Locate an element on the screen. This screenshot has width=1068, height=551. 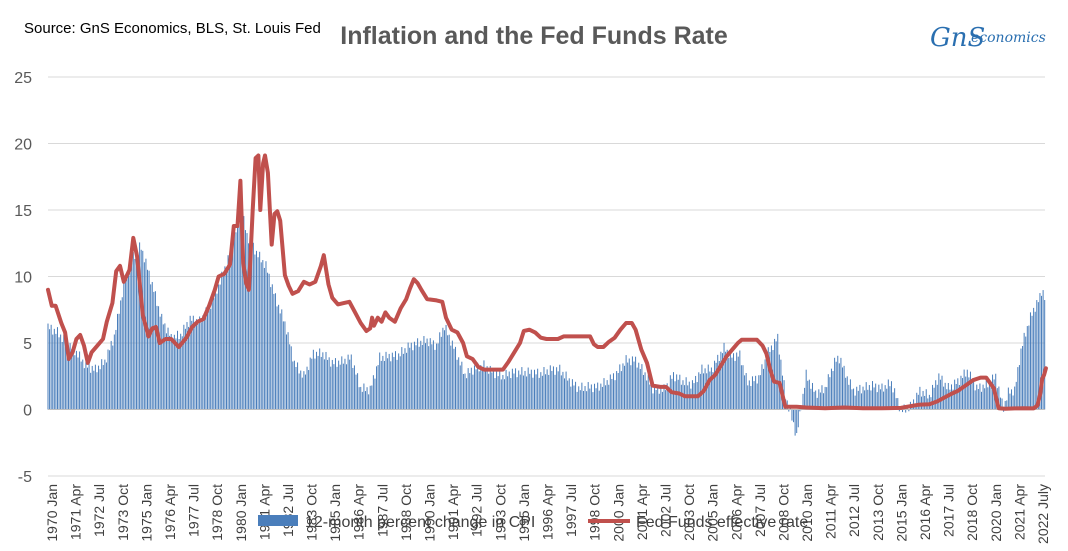
gns-logo: GnS economics is located at coordinates (988, 38).